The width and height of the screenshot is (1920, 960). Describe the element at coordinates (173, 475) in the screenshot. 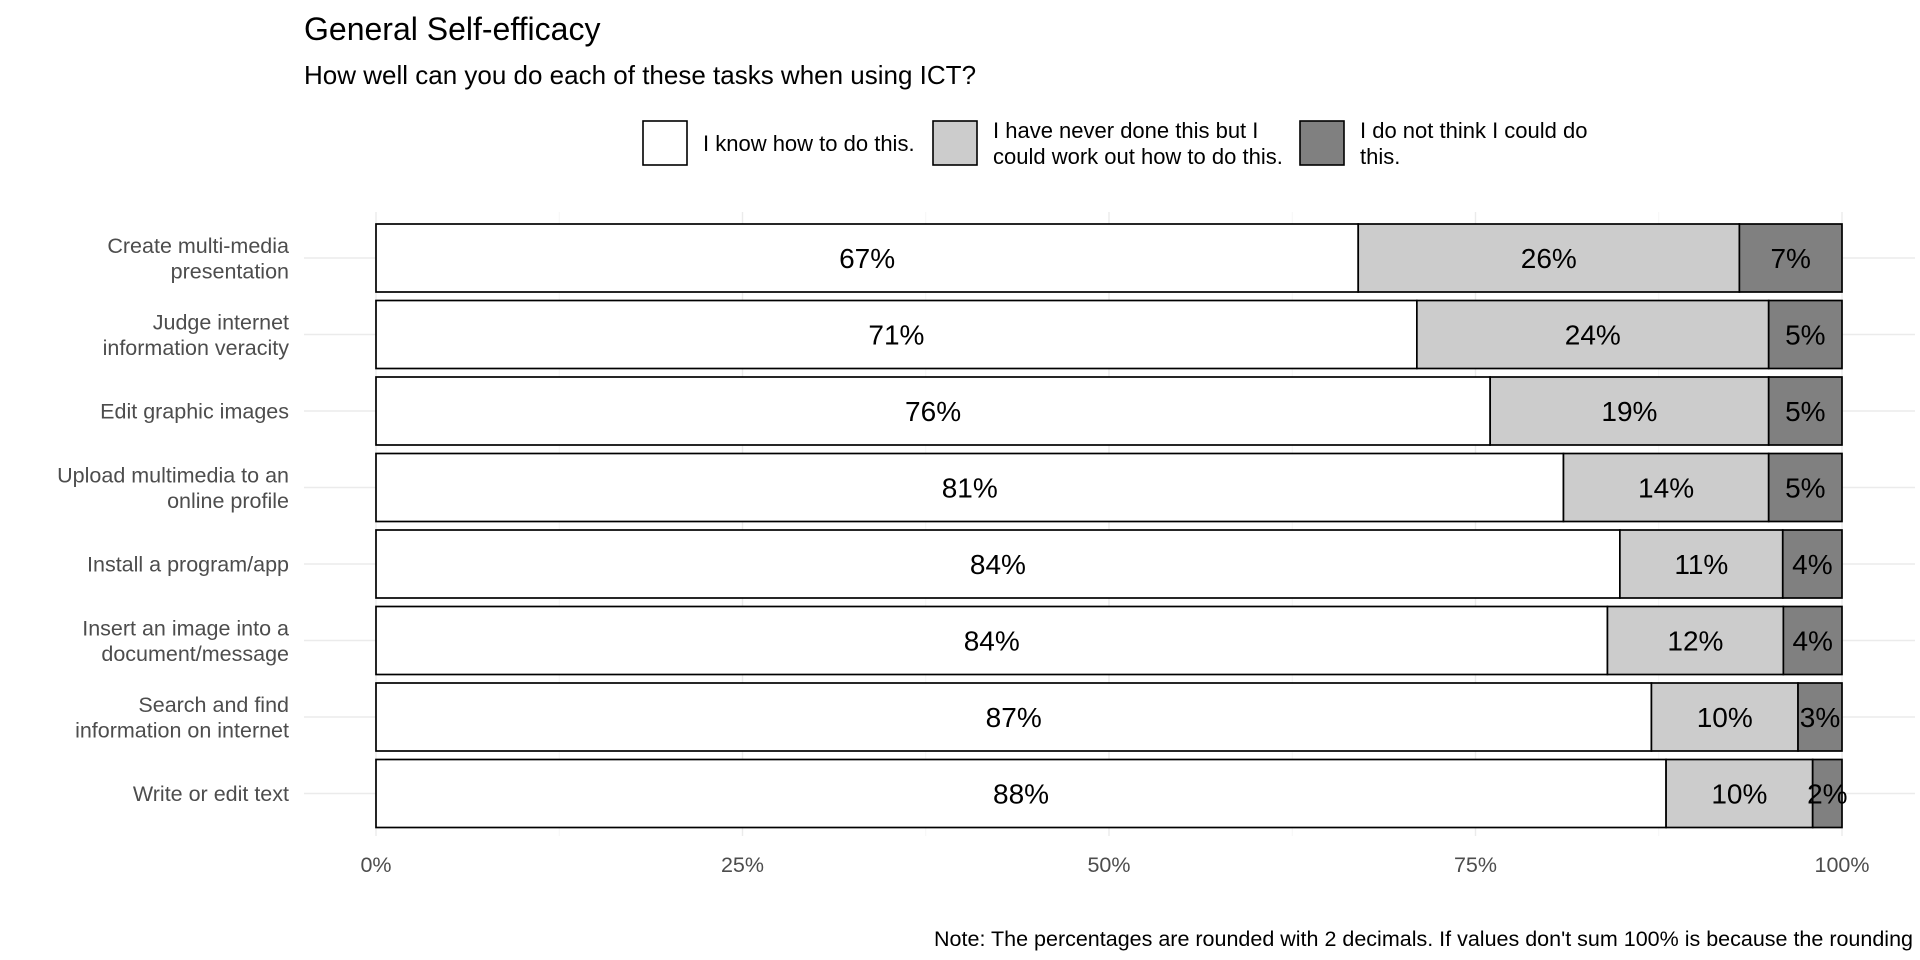

I see `category-label: Upload multimedia to an` at that location.